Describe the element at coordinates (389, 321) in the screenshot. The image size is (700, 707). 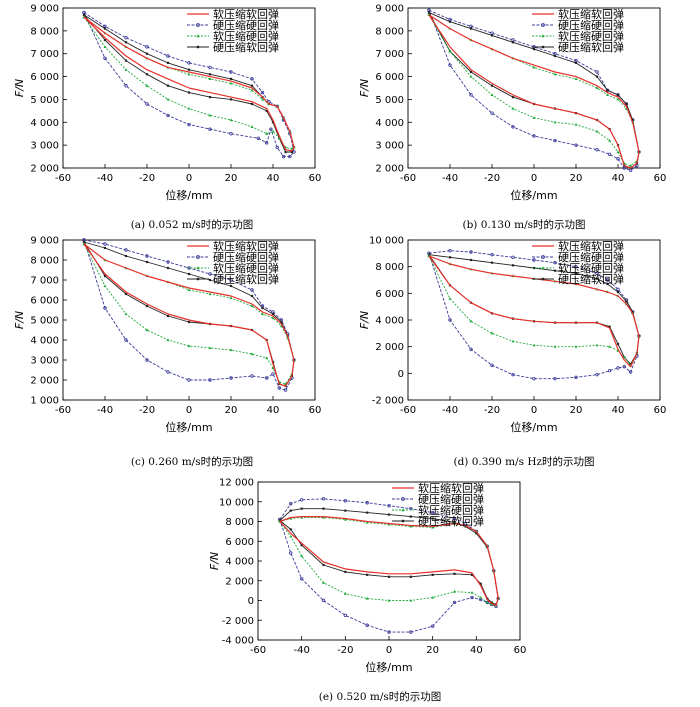
I see `y-tick-label: 4 000` at that location.